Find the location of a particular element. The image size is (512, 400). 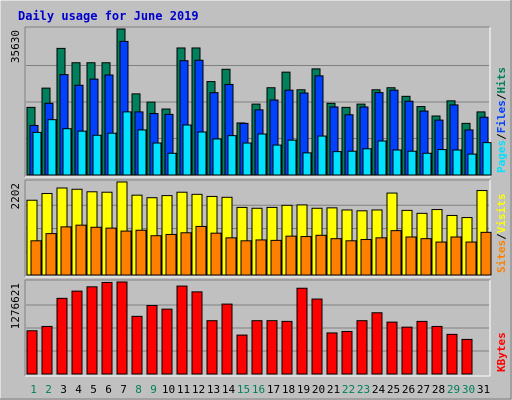

day-label-28: 28 is located at coordinates (438, 389).